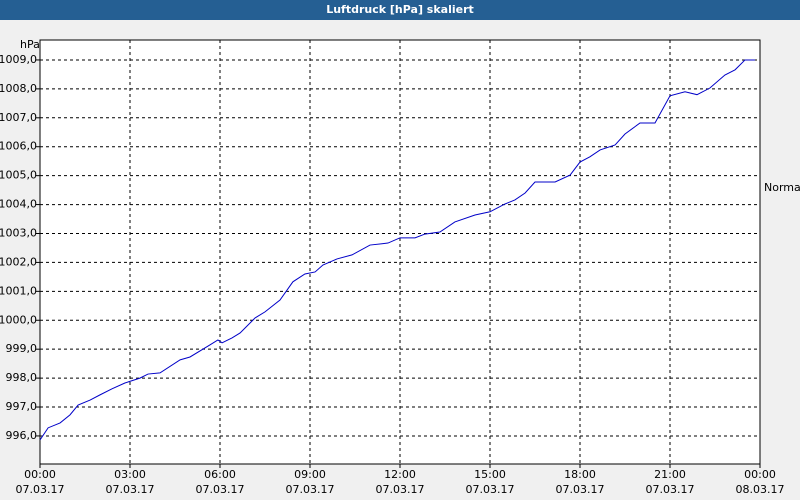 This screenshot has height=500, width=800. I want to click on x-tick-label: 18:00, so click(580, 474).